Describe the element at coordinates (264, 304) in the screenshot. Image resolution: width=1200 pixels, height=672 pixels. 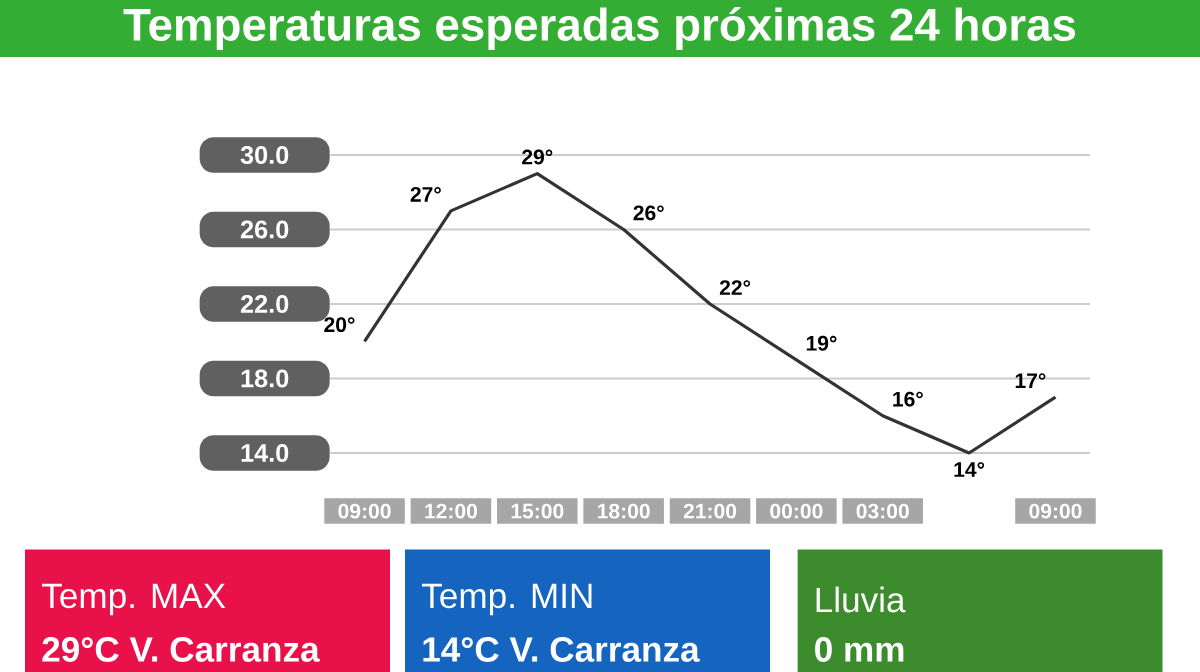
I see `y-tick-label: 22.0` at that location.